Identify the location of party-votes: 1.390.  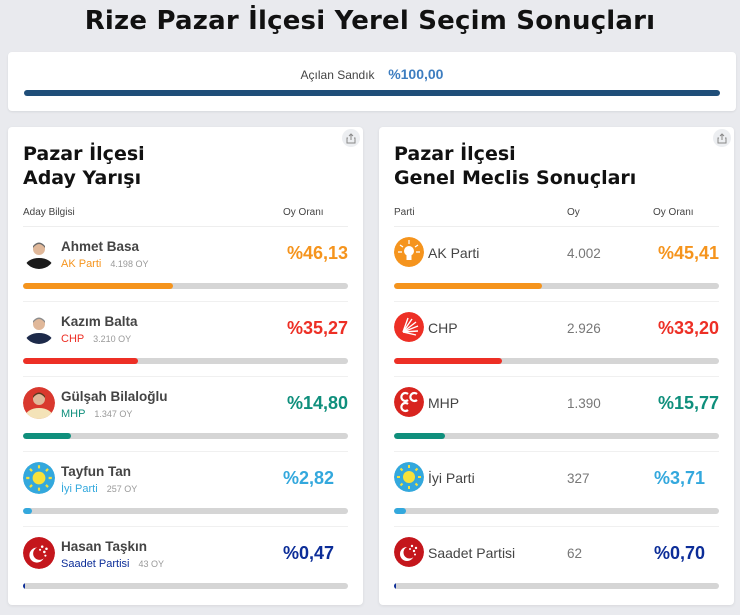
(584, 403).